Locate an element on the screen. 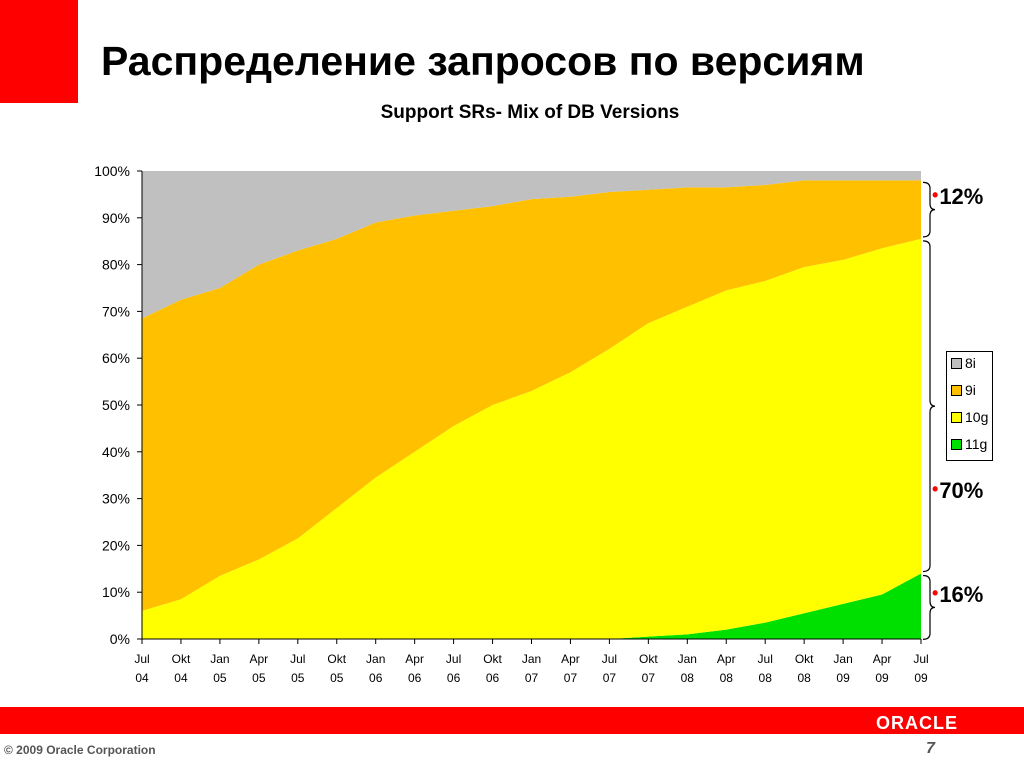 The width and height of the screenshot is (1024, 768). callout-top-value: 12% is located at coordinates (961, 196).